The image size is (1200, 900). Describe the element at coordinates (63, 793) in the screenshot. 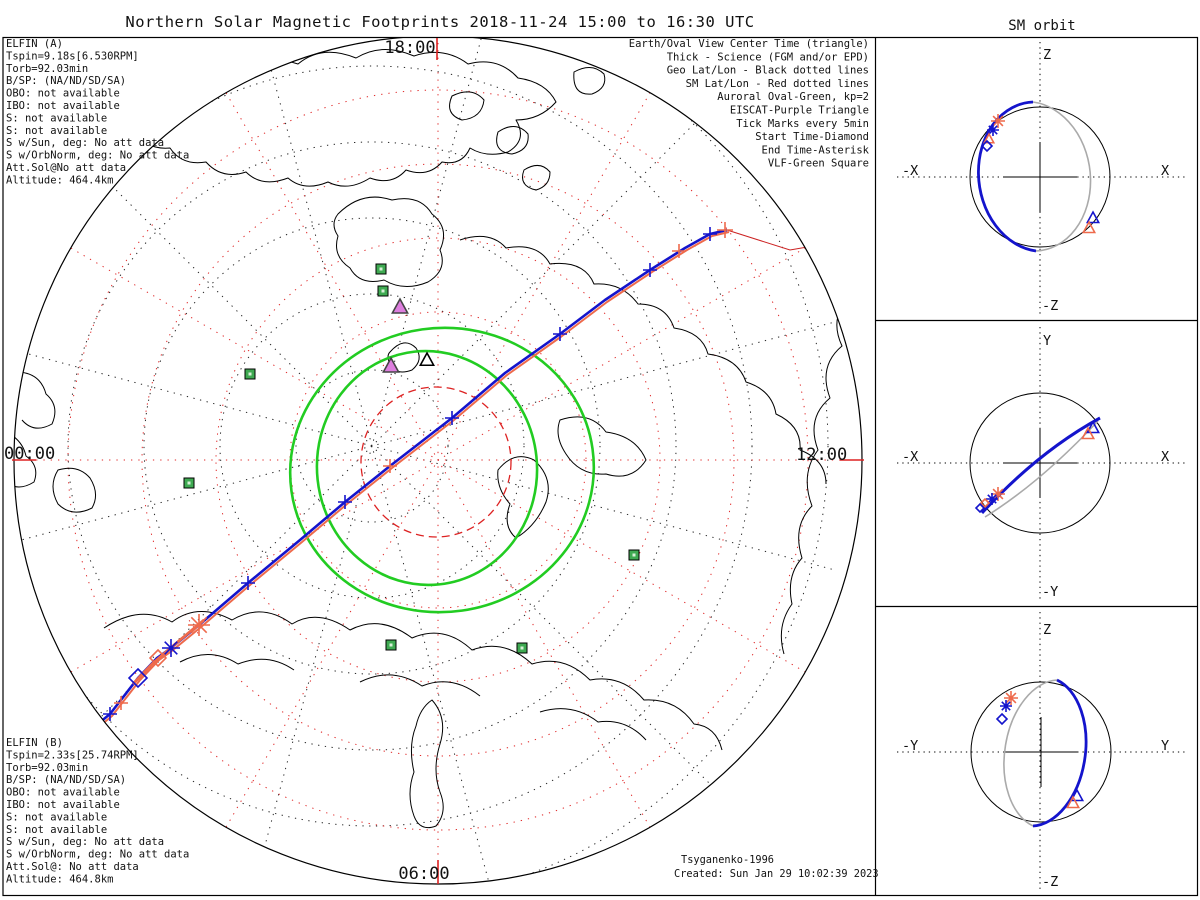

I see `elfin-b-line: OBO: not available` at that location.